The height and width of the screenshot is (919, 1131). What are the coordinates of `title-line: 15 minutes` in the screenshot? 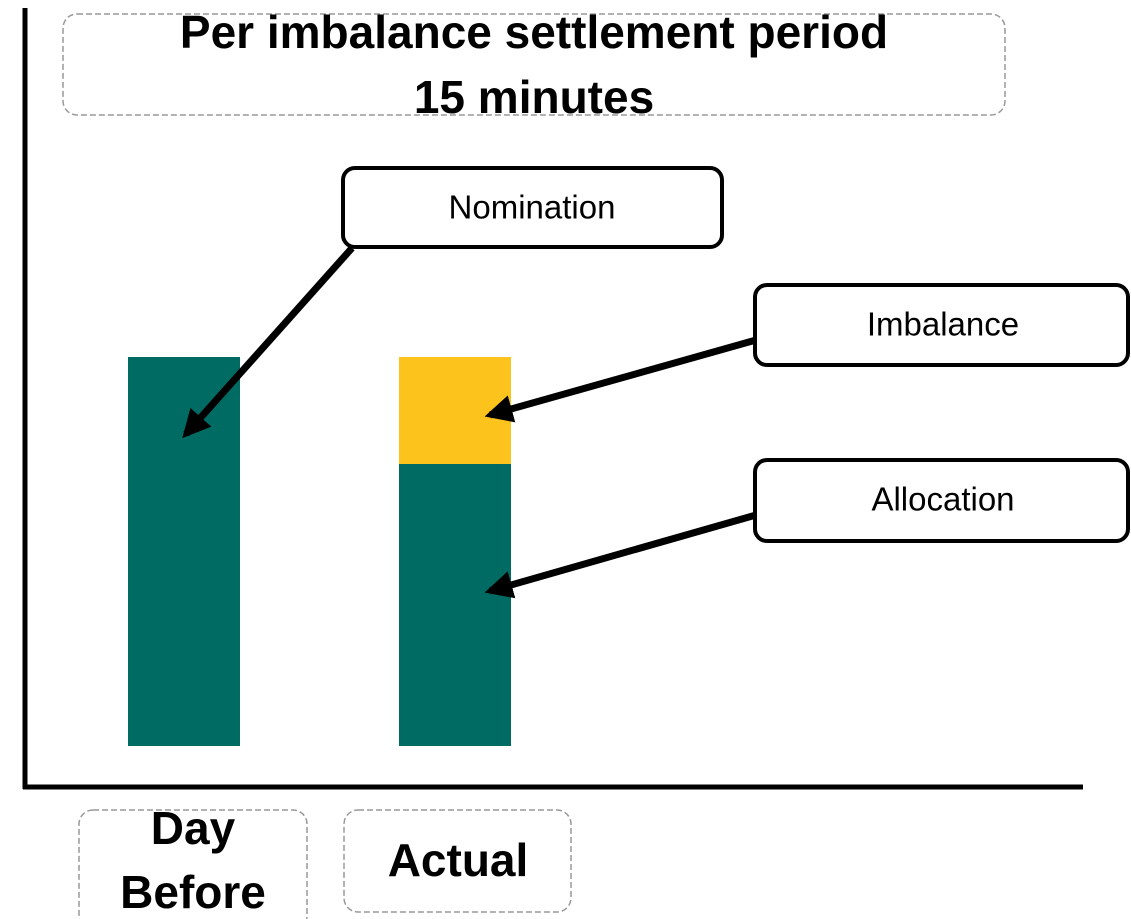 It's located at (534, 97).